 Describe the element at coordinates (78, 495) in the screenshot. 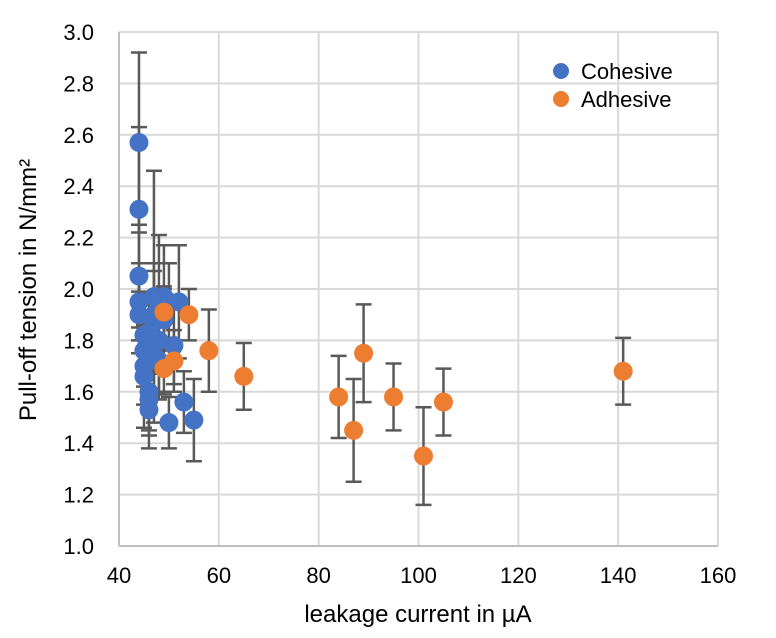

I see `y-tick-label: 1.2` at that location.